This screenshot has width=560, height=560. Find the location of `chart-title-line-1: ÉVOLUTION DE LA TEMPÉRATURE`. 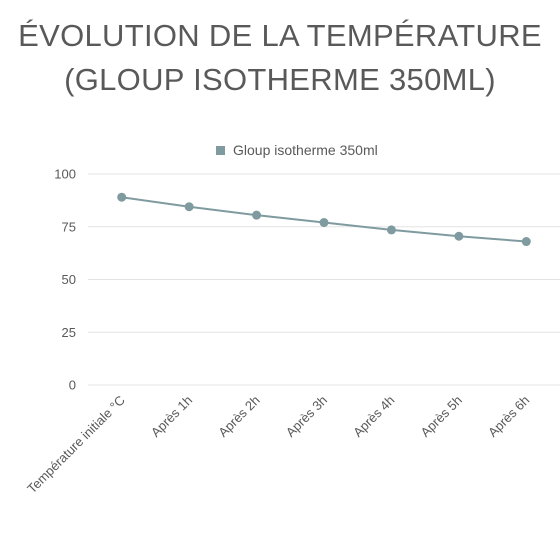

chart-title-line-1: ÉVOLUTION DE LA TEMPÉRATURE is located at coordinates (280, 35).